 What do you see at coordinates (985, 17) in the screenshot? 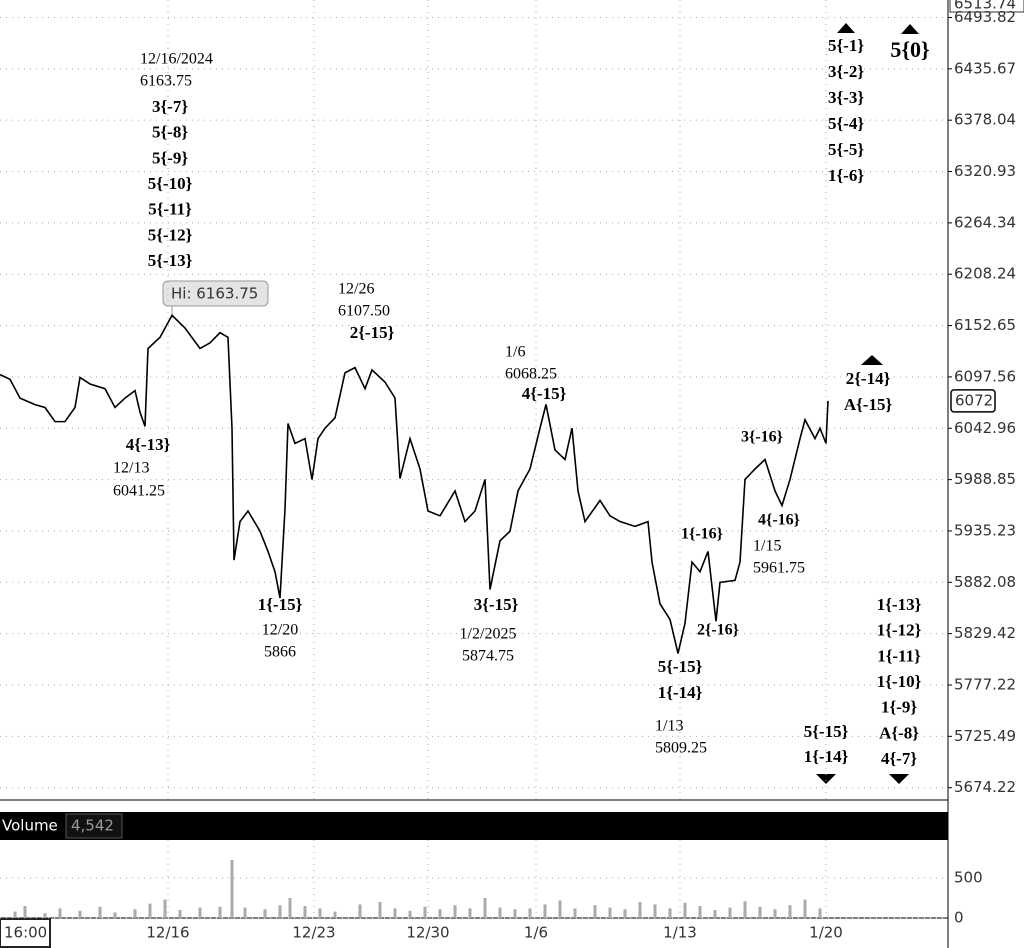
I see `y-tick-label: 6493.82` at bounding box center [985, 17].